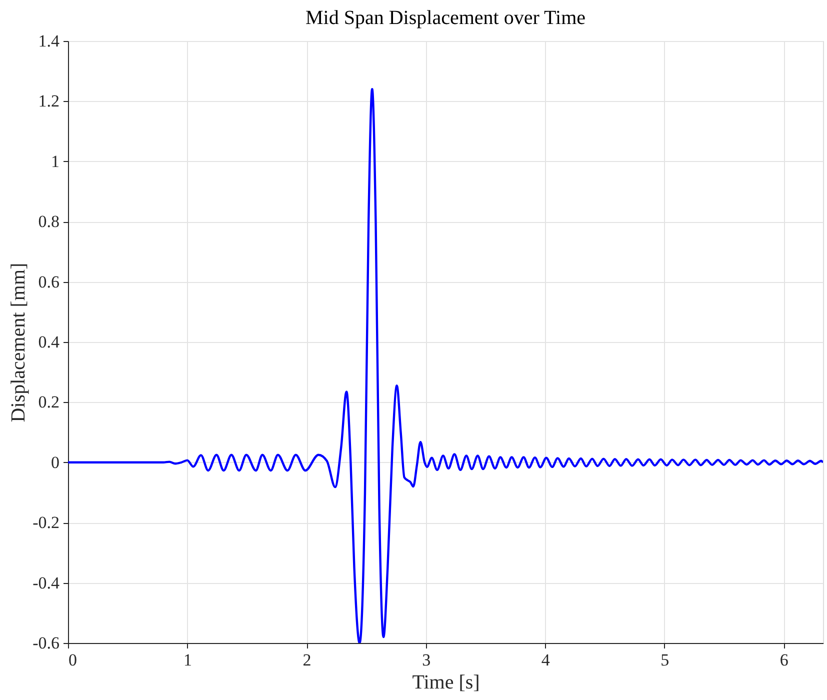 This screenshot has height=700, width=827. What do you see at coordinates (49, 282) in the screenshot?
I see `y-tick-label: 0.6` at bounding box center [49, 282].